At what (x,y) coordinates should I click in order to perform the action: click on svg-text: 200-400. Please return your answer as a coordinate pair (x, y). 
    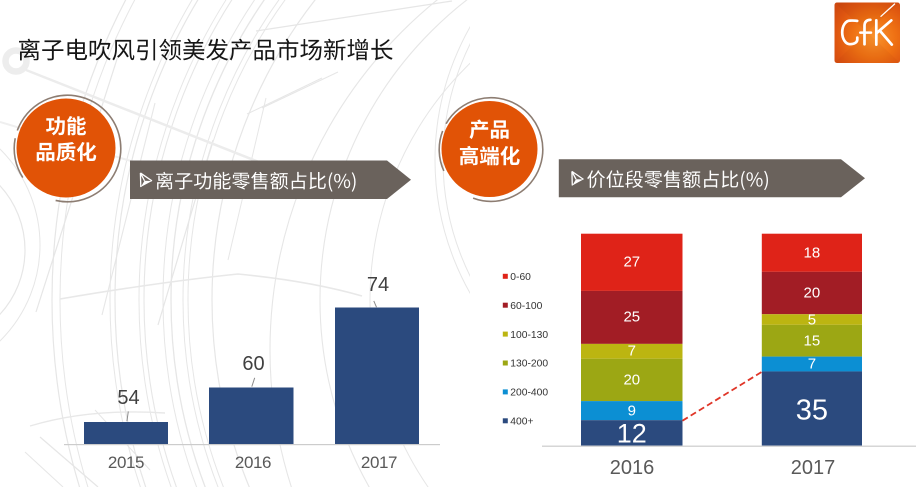
    Looking at the image, I should click on (529, 393).